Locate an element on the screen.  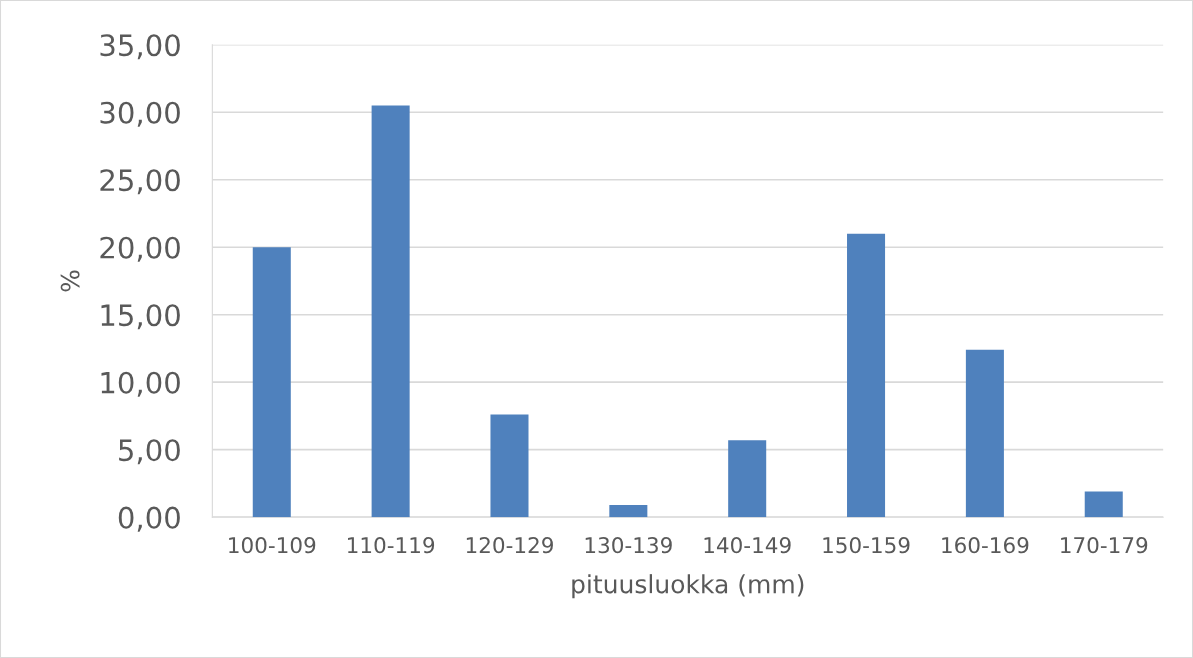
x-tick-label: 170-179 is located at coordinates (1104, 545).